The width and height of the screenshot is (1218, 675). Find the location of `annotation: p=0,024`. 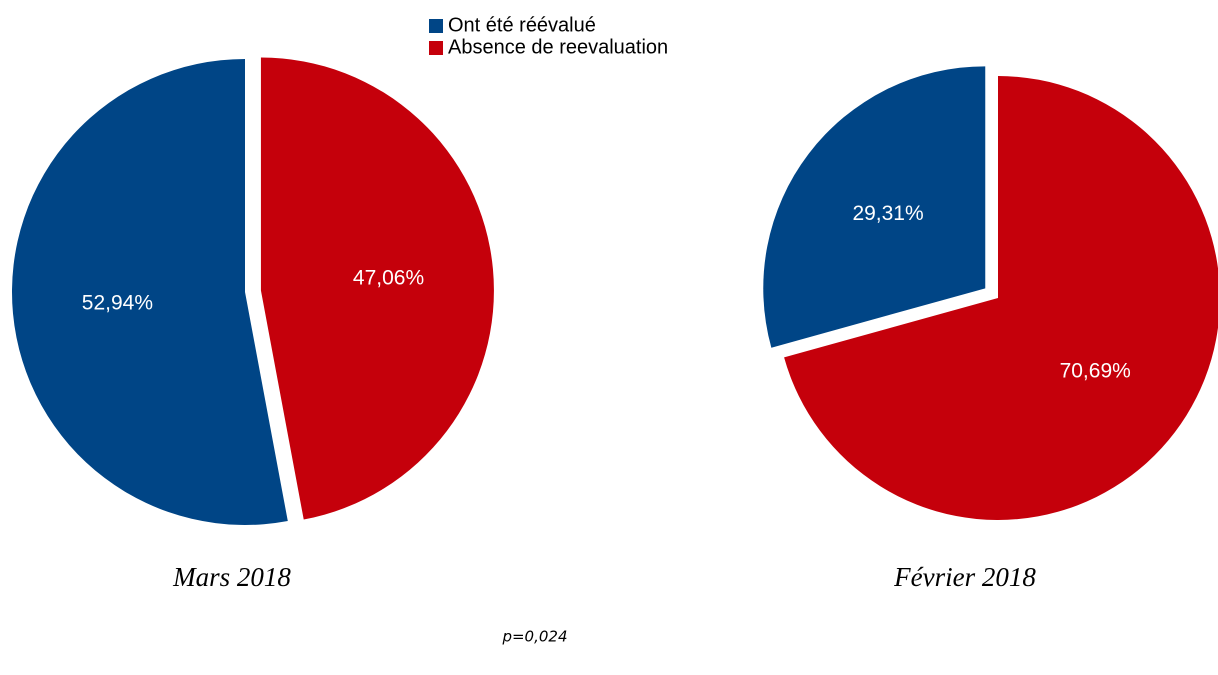

annotation: p=0,024 is located at coordinates (534, 637).